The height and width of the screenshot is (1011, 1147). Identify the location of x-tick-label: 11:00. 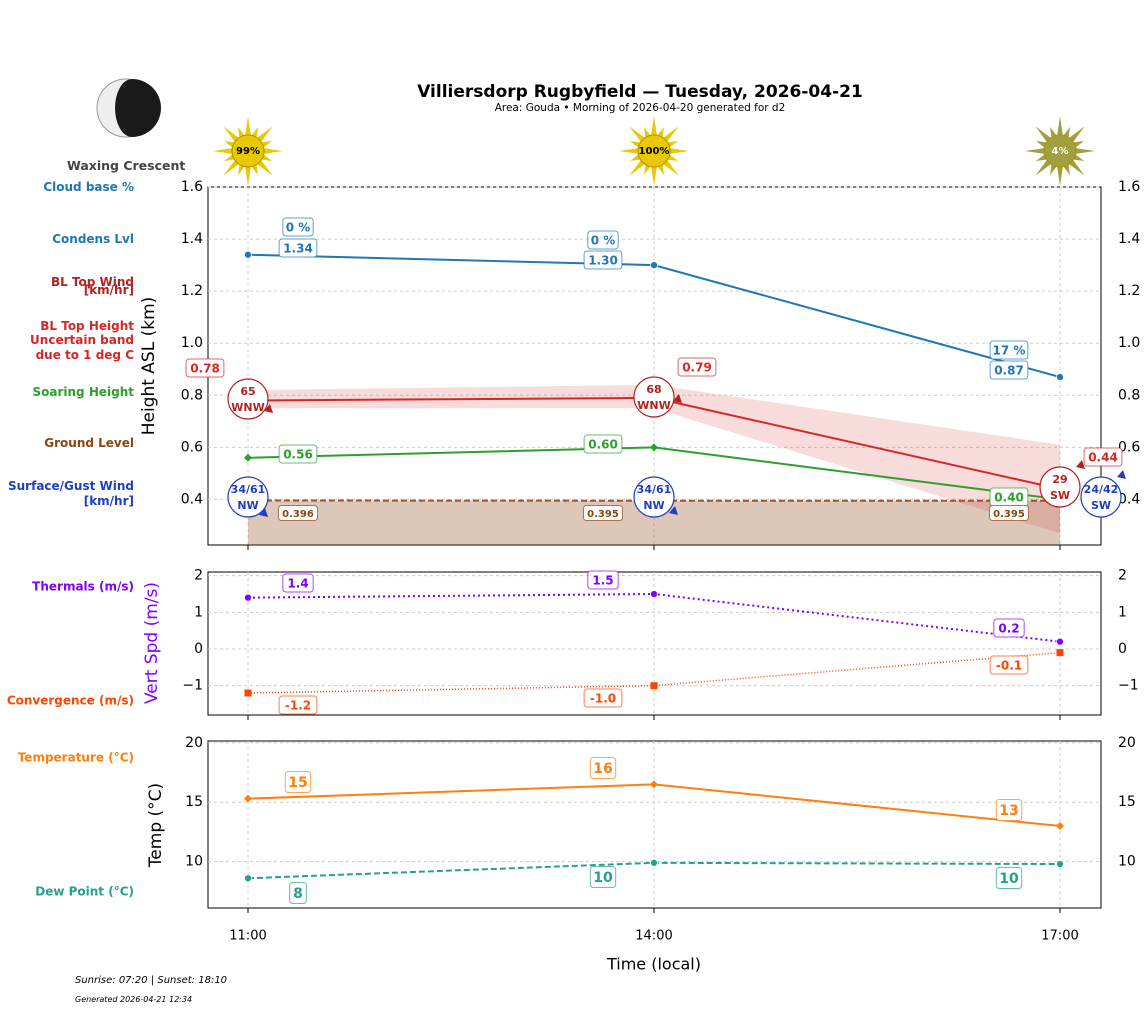
(247, 936).